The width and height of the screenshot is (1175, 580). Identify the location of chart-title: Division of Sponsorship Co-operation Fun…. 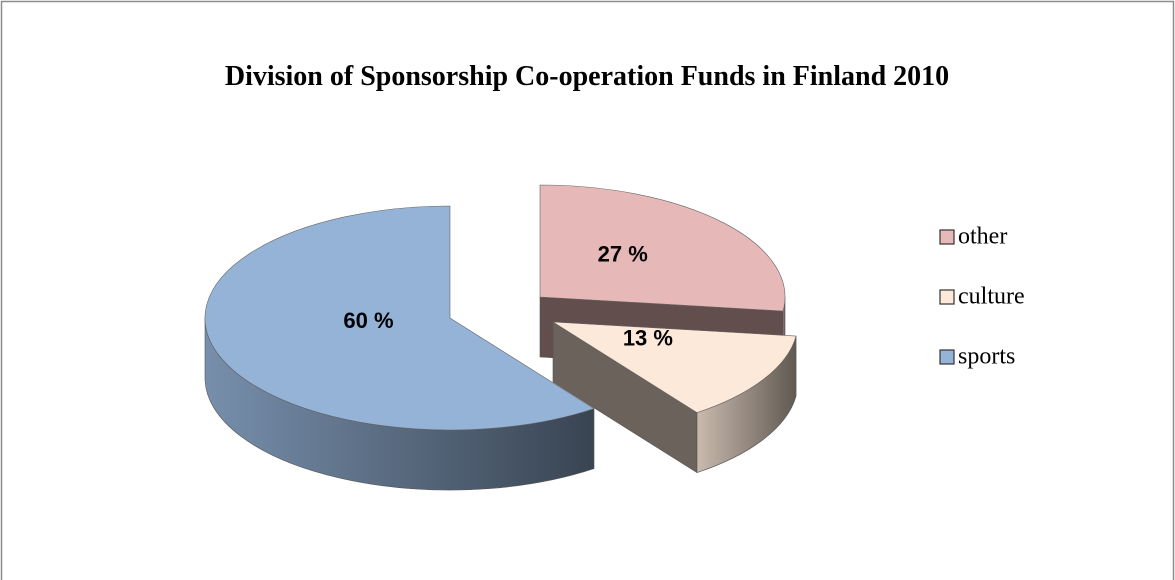
(587, 76).